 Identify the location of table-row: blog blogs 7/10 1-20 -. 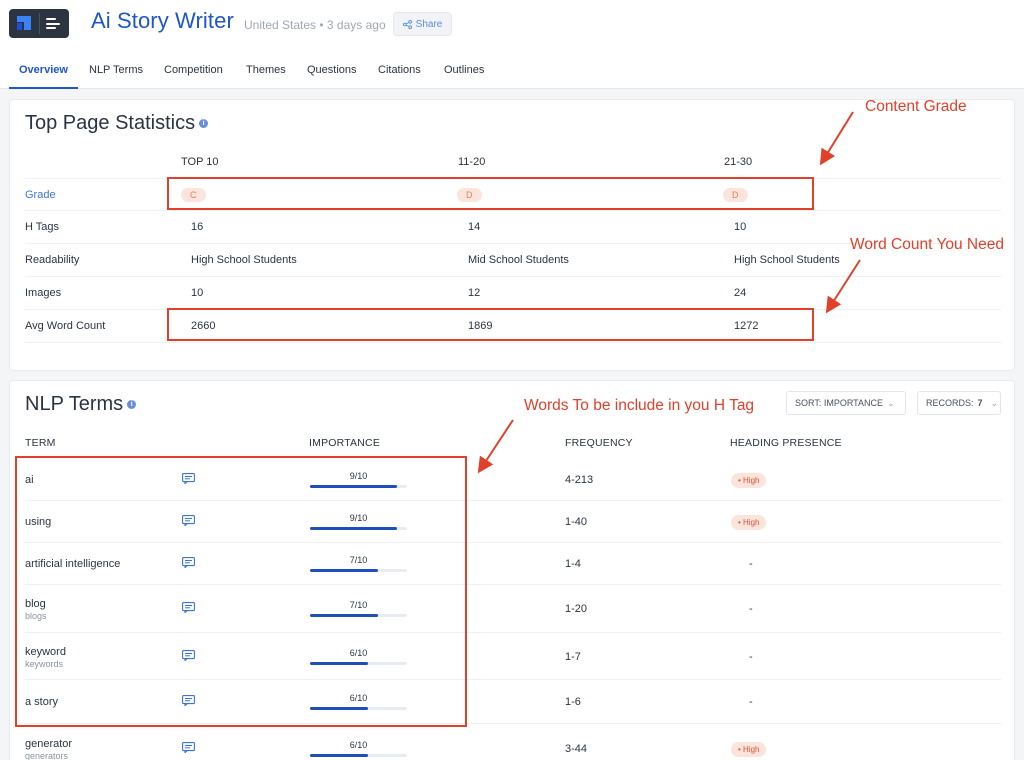
(513, 609).